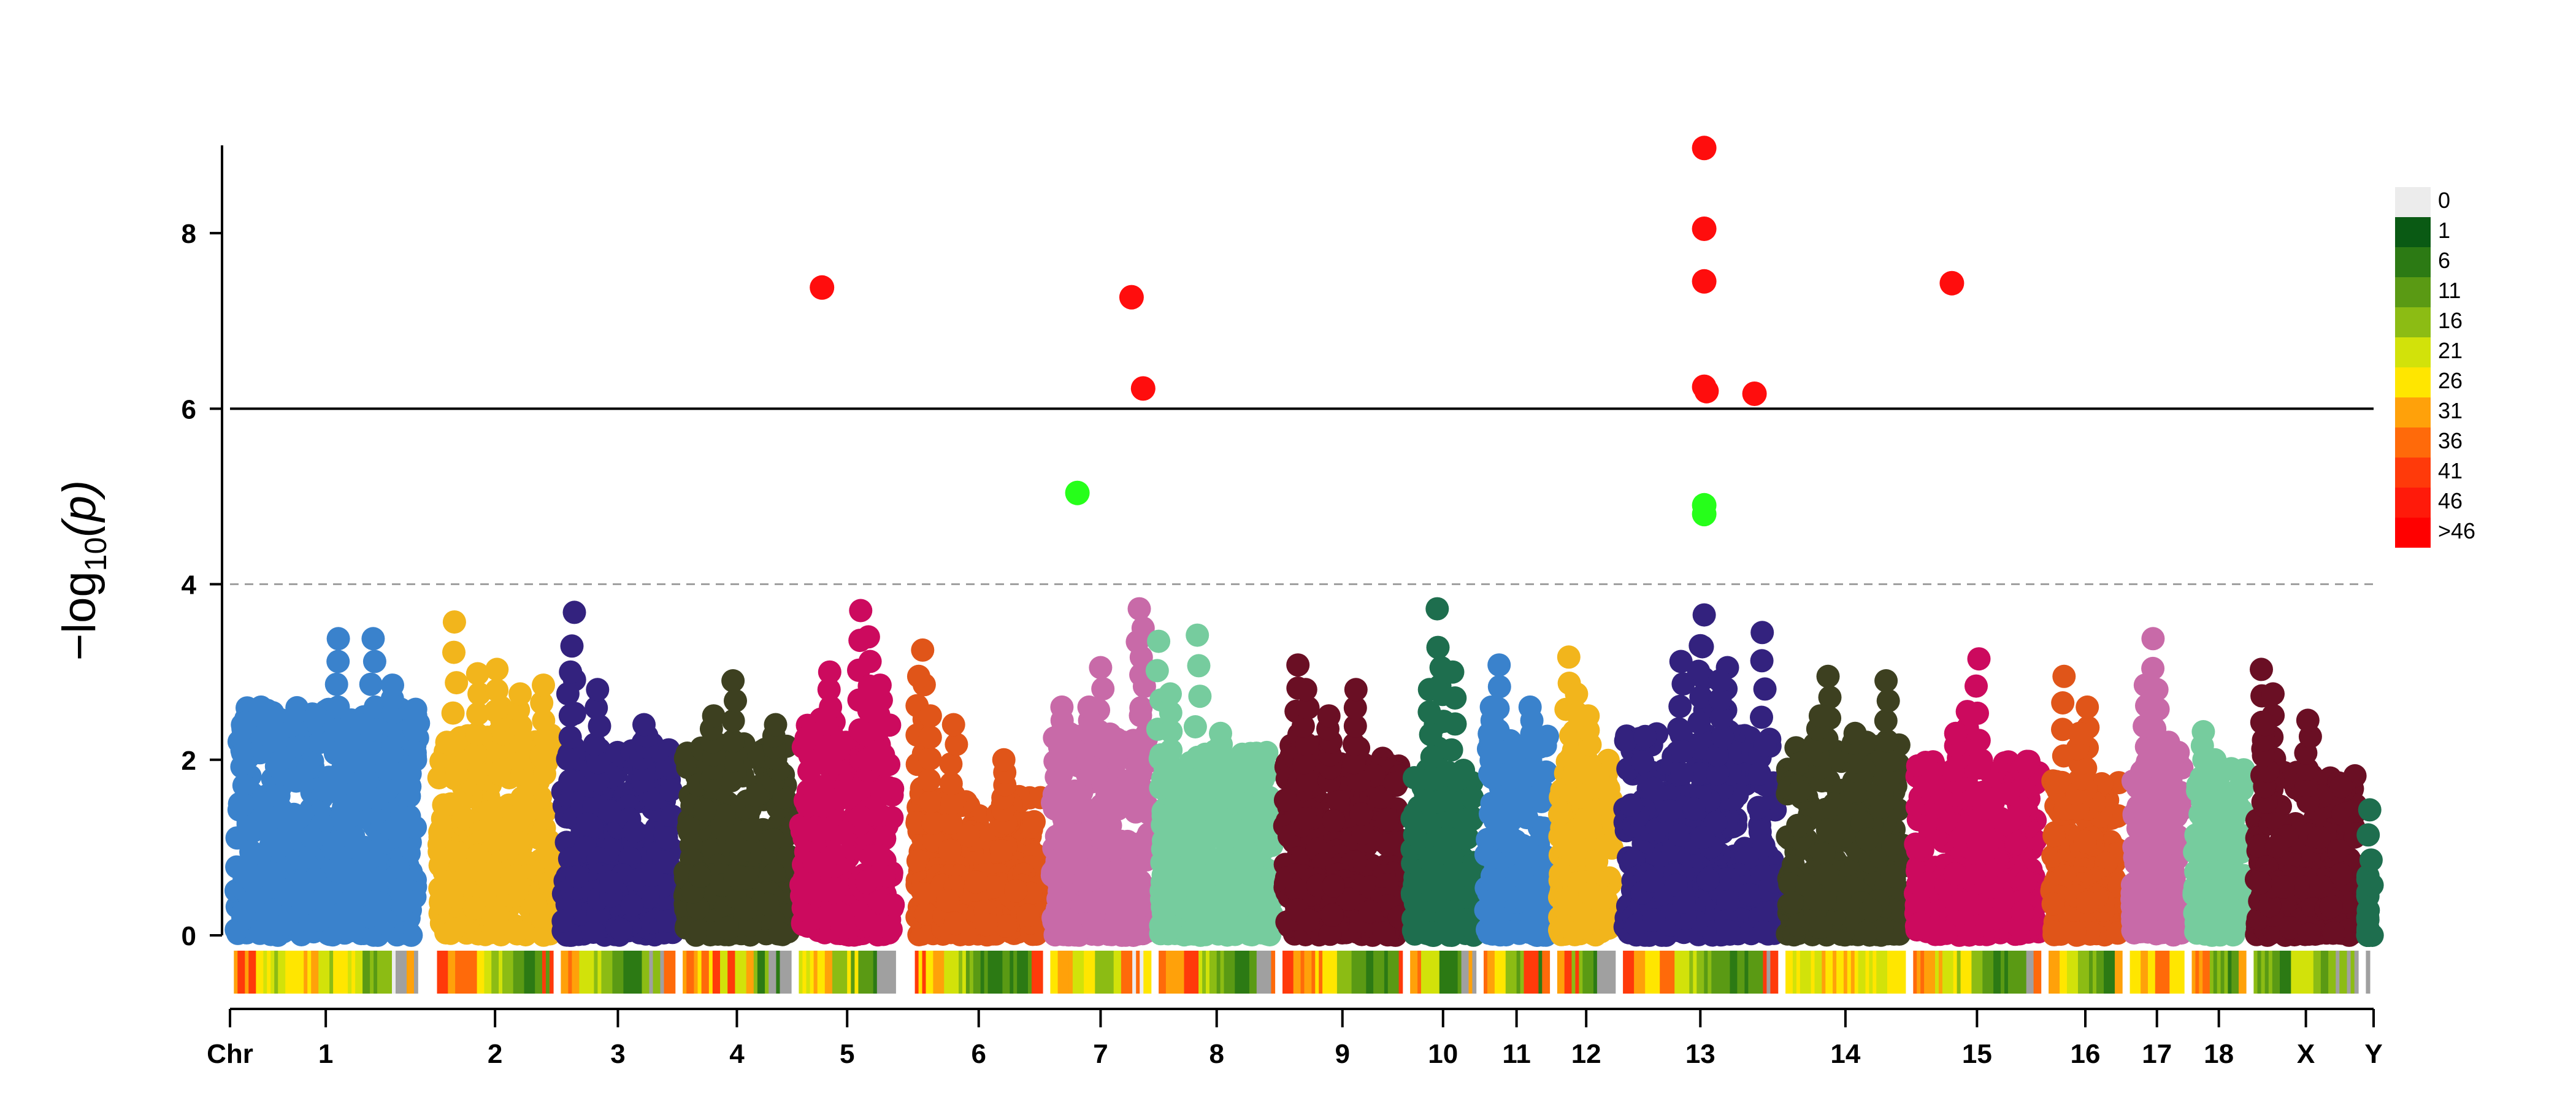 The height and width of the screenshot is (1104, 2576). Describe the element at coordinates (1586, 796) in the screenshot. I see `chr-12-points` at that location.